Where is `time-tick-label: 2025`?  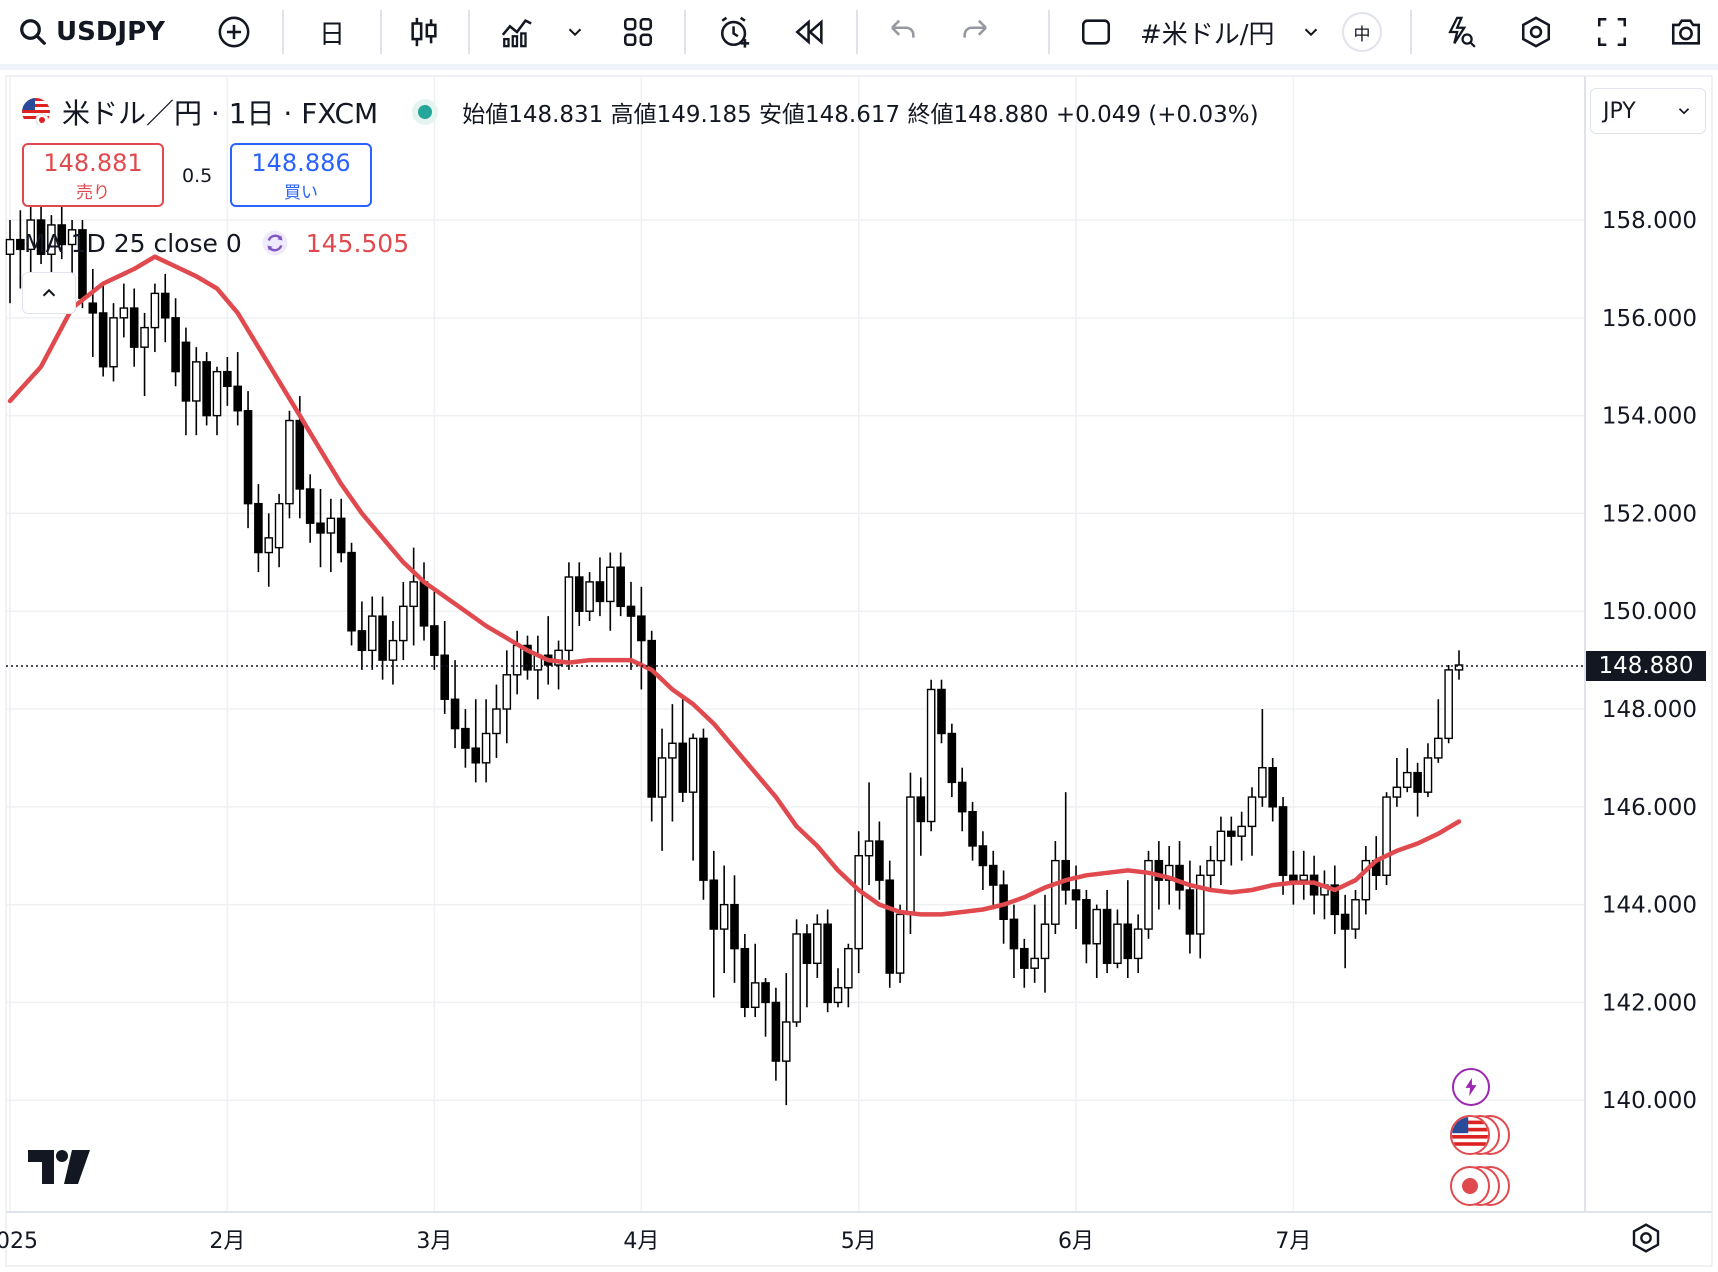 time-tick-label: 2025 is located at coordinates (19, 1241).